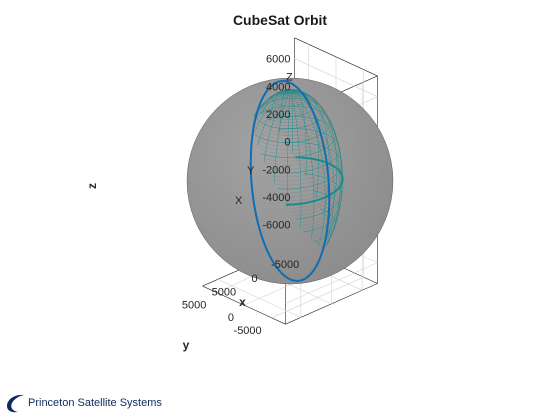  I want to click on grid-line, so click(317, 297).